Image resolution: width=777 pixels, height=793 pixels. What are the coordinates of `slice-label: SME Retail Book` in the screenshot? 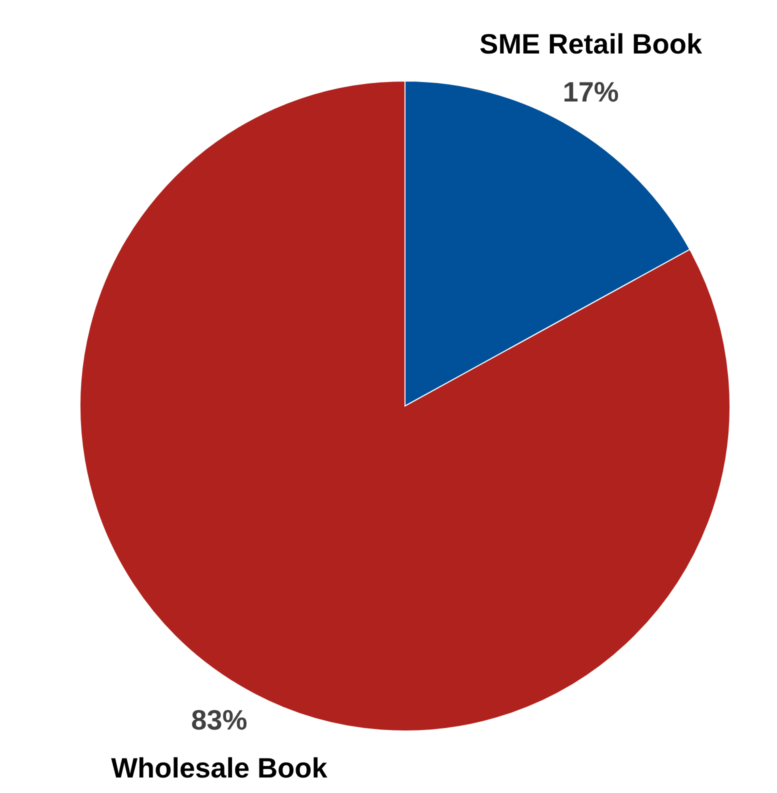 It's located at (591, 44).